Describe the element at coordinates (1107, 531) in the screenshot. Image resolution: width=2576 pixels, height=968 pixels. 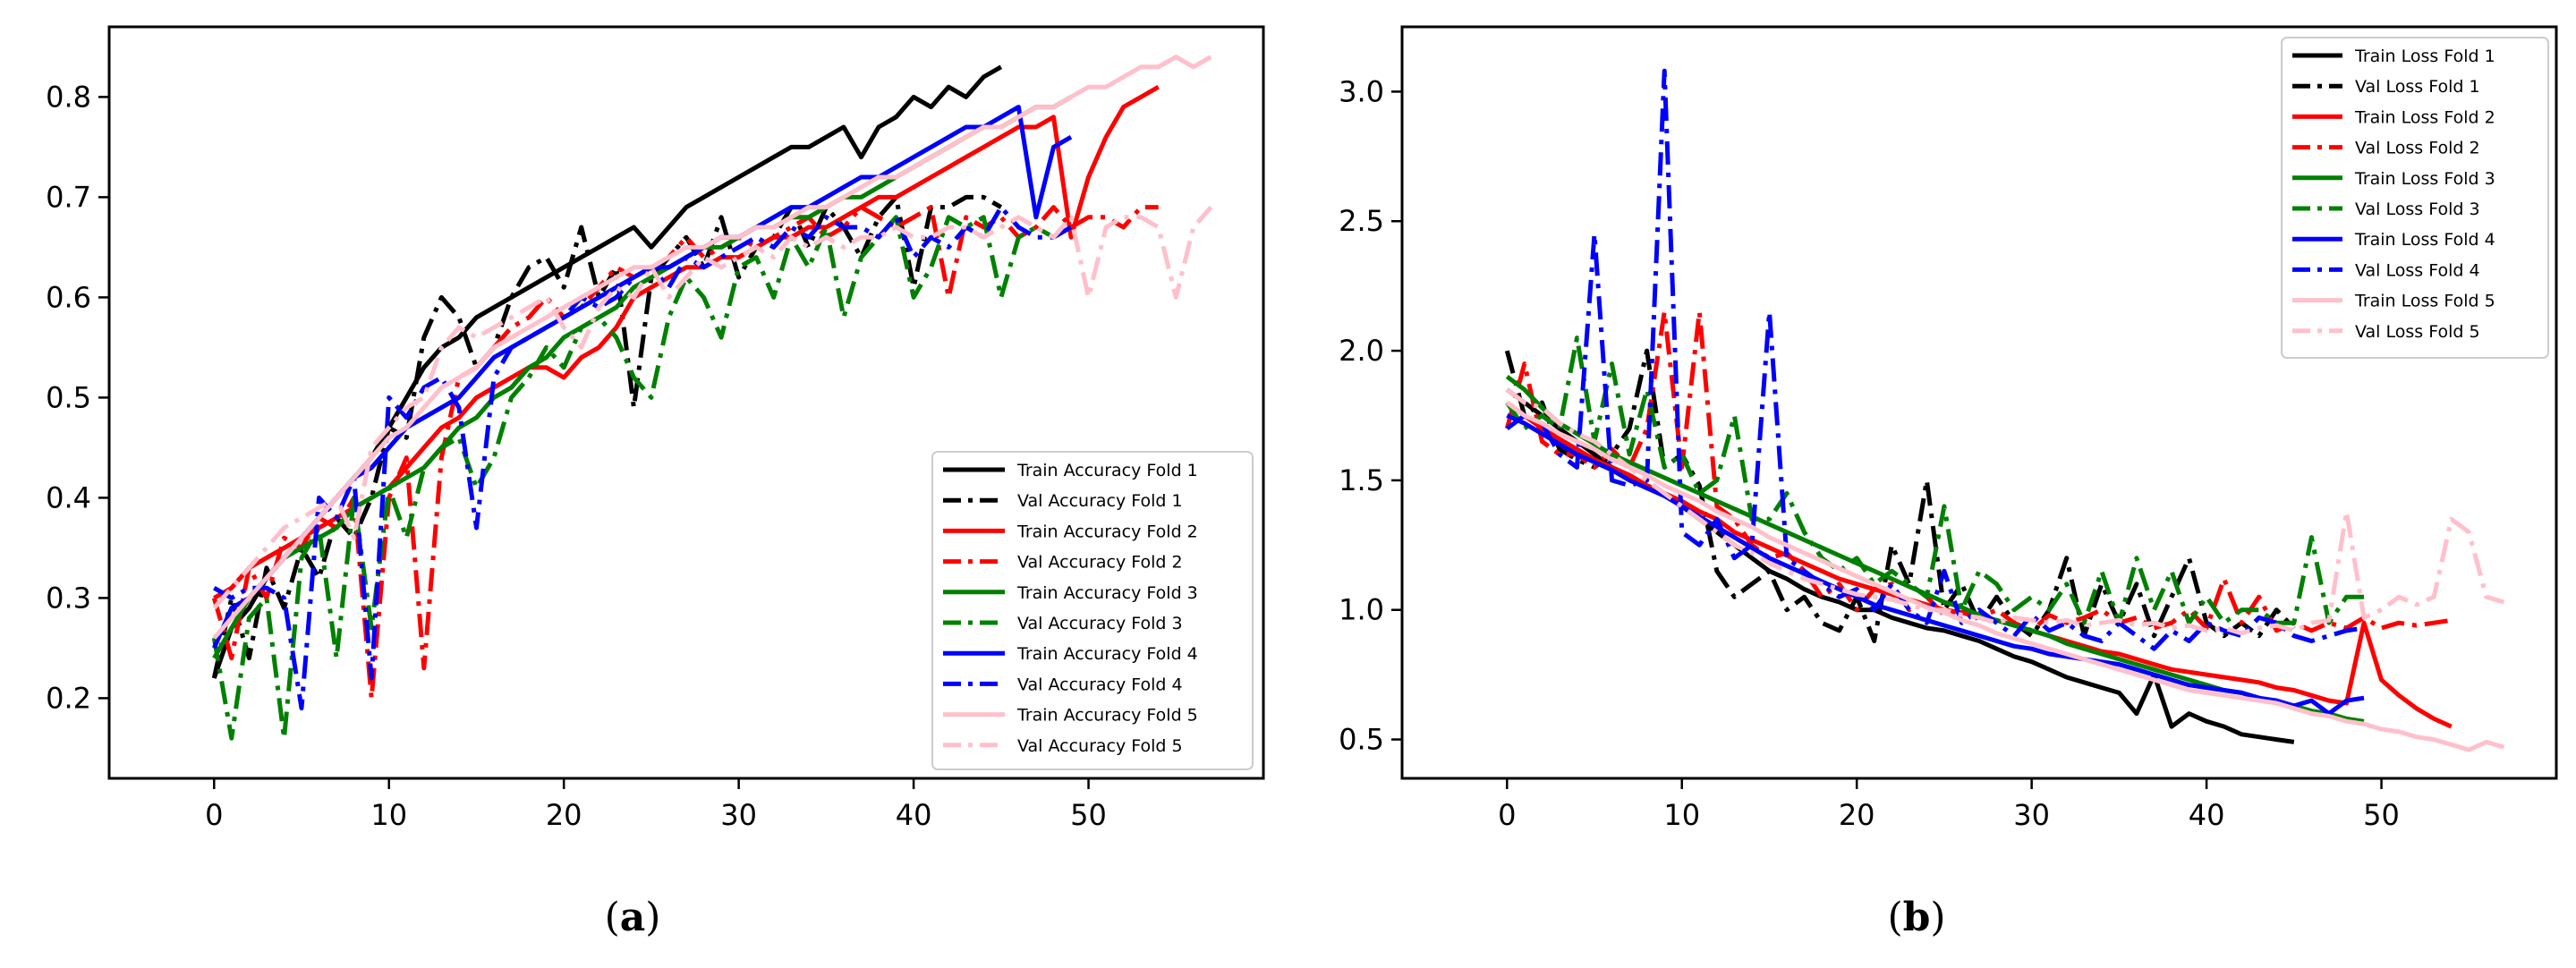
I see `legend-label: Train Accuracy Fold 2` at that location.